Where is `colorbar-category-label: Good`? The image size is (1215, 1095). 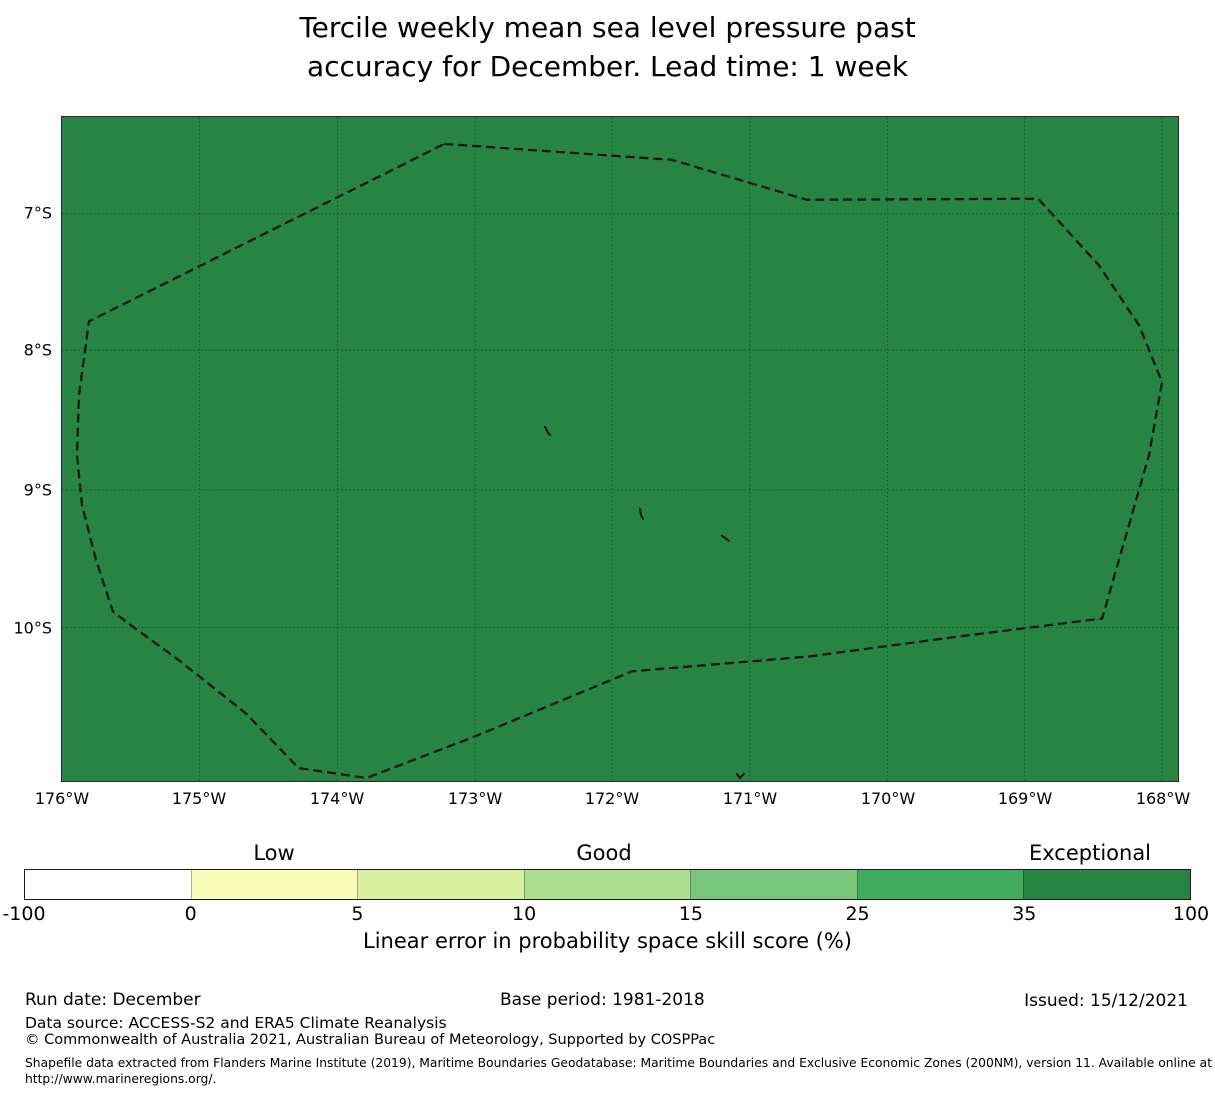
colorbar-category-label: Good is located at coordinates (604, 853).